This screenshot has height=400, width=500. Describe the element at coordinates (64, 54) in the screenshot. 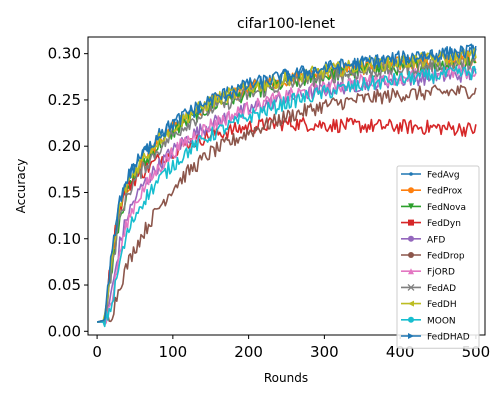

I see `y-tick-label: 0.30` at that location.